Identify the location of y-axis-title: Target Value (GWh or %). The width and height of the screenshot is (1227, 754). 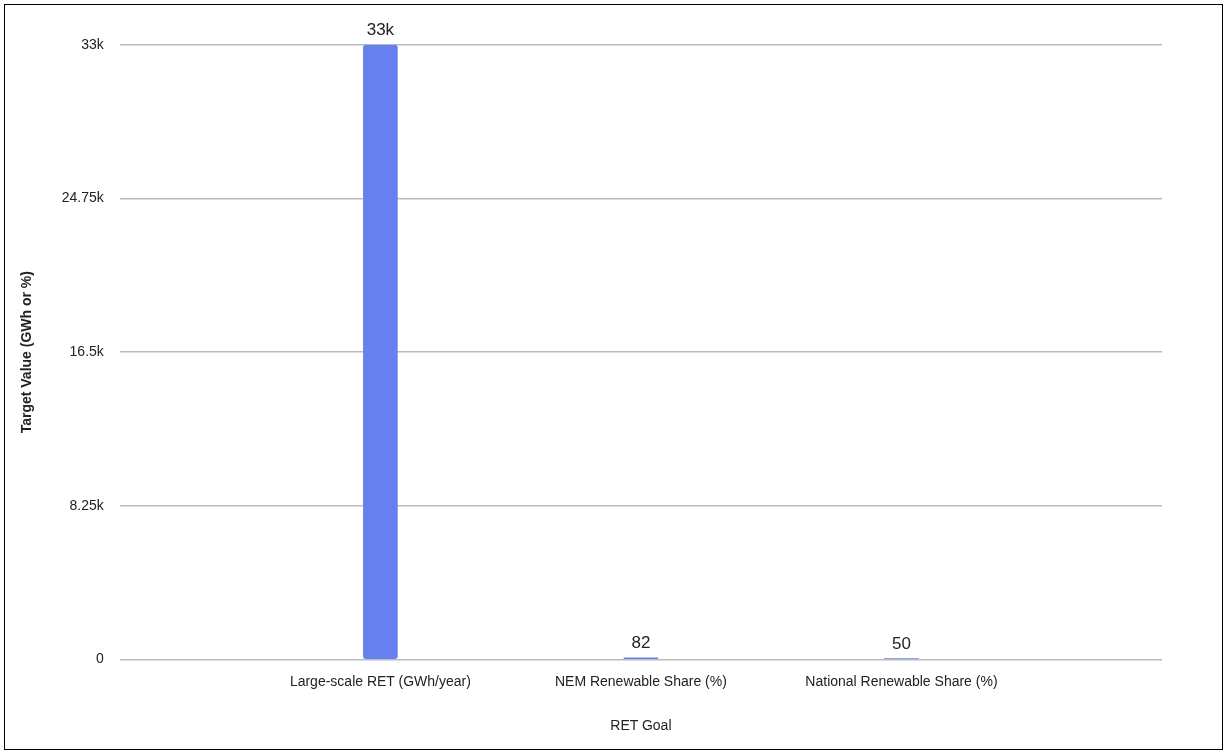
(26, 352).